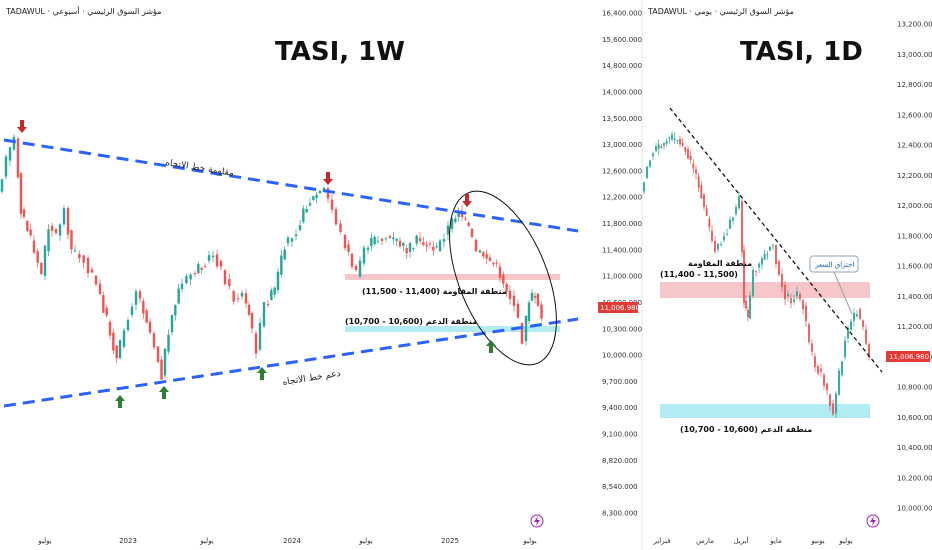 Image resolution: width=932 pixels, height=550 pixels. I want to click on daily-y-tick-6: 12,000.000, so click(914, 206).